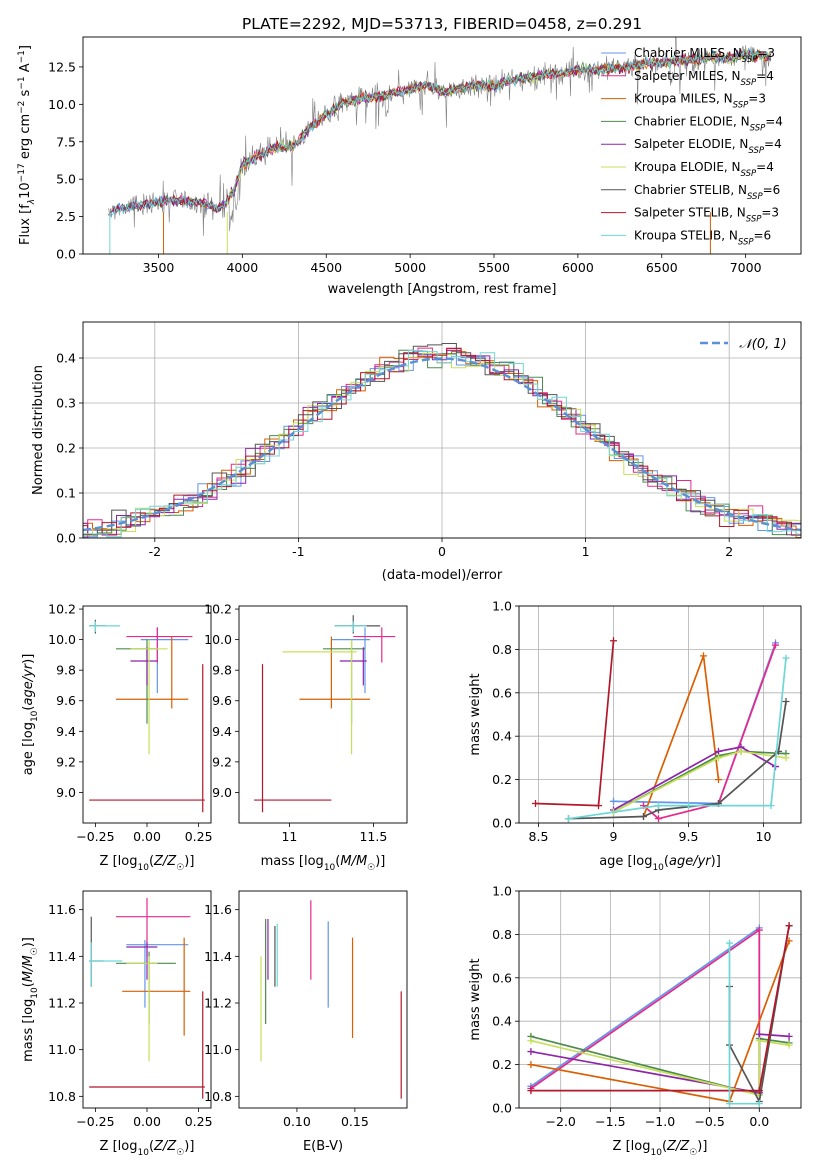 The image size is (819, 1170). I want to click on legend-label: Chabrier MILES, NSSP=3, so click(704, 55).